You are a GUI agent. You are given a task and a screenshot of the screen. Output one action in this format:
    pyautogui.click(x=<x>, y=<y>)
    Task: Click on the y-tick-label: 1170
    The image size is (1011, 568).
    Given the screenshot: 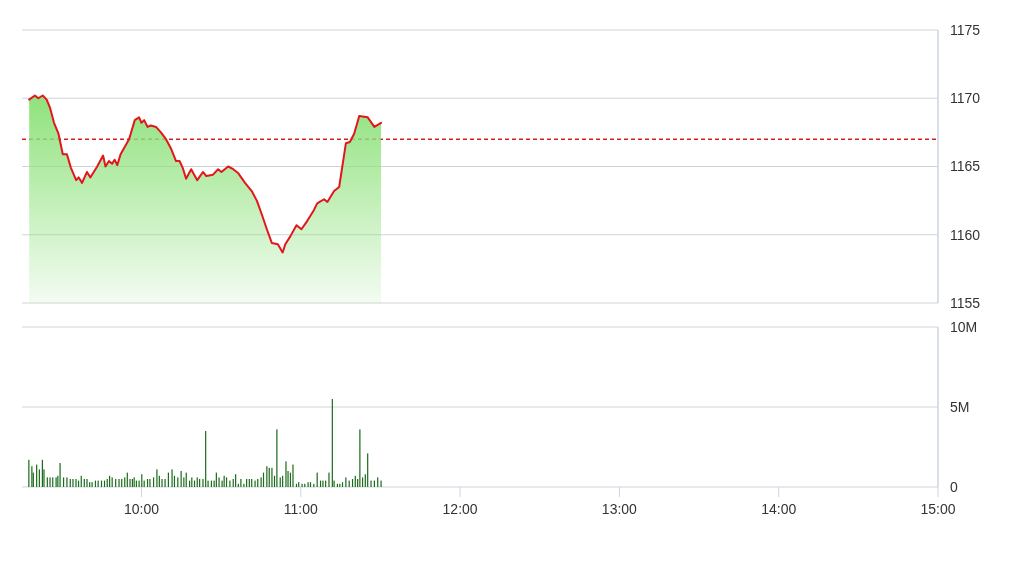 What is the action you would take?
    pyautogui.click(x=965, y=98)
    